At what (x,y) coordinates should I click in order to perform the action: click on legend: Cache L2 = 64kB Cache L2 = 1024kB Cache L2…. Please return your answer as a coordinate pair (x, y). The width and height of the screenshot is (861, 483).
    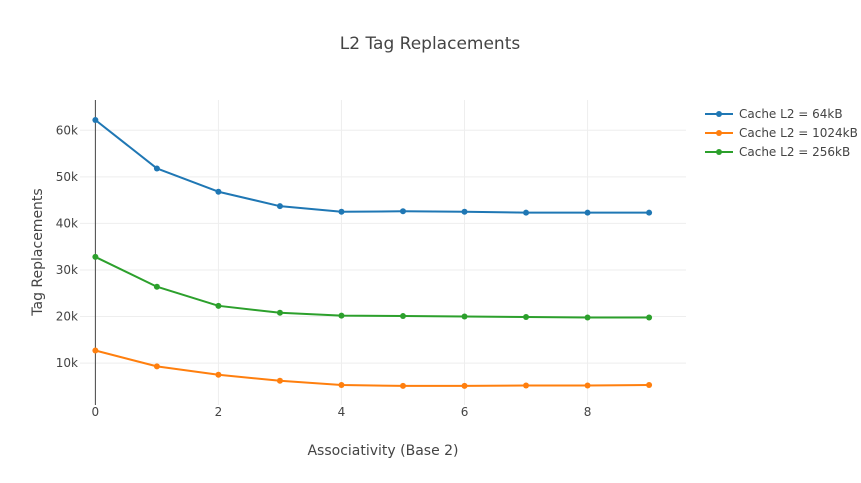
    Looking at the image, I should click on (781, 133).